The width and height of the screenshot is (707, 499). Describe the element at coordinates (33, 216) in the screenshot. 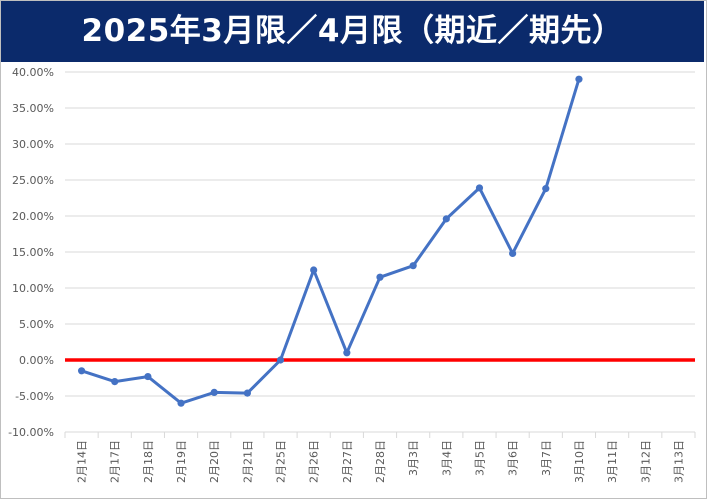

I see `y-tick-label: 20.00%` at that location.